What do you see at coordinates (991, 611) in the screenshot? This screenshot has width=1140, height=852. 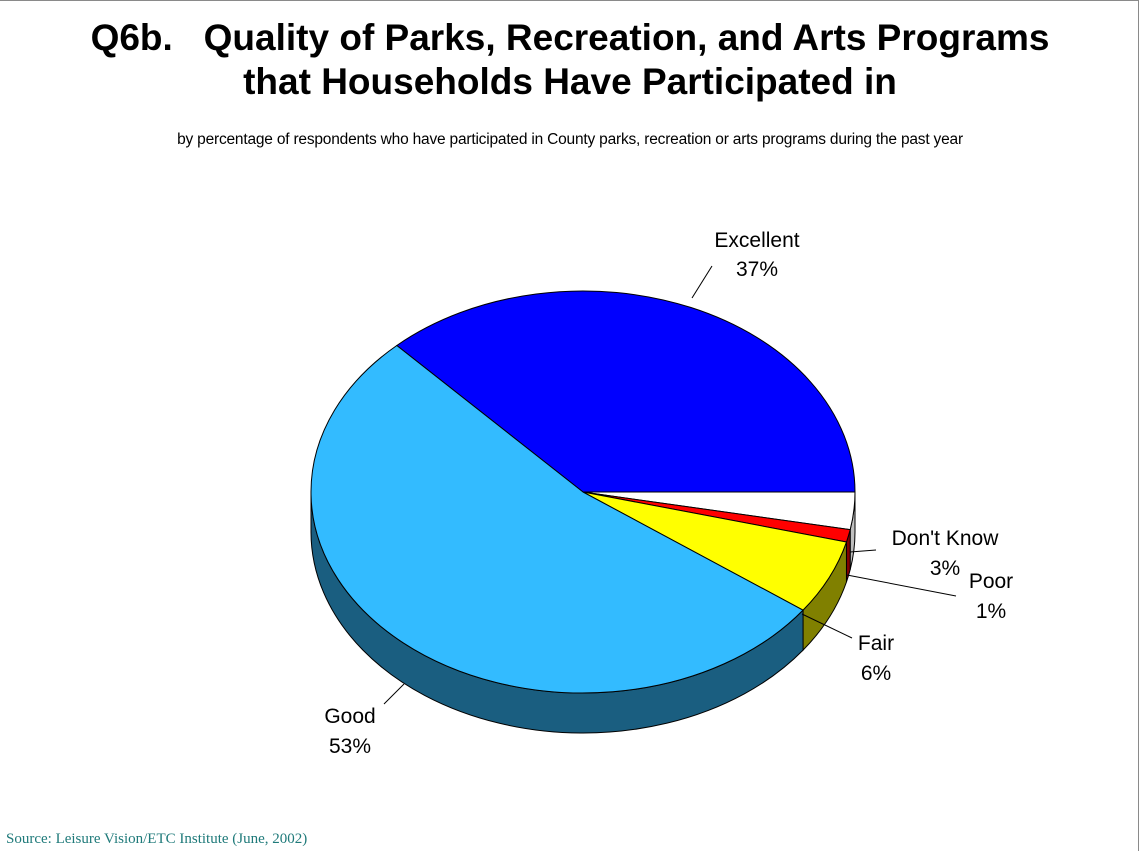 I see `slice-value-poor: 1%` at bounding box center [991, 611].